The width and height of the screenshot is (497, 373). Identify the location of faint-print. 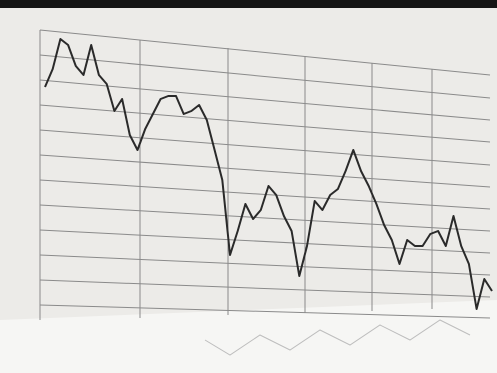
(337, 337).